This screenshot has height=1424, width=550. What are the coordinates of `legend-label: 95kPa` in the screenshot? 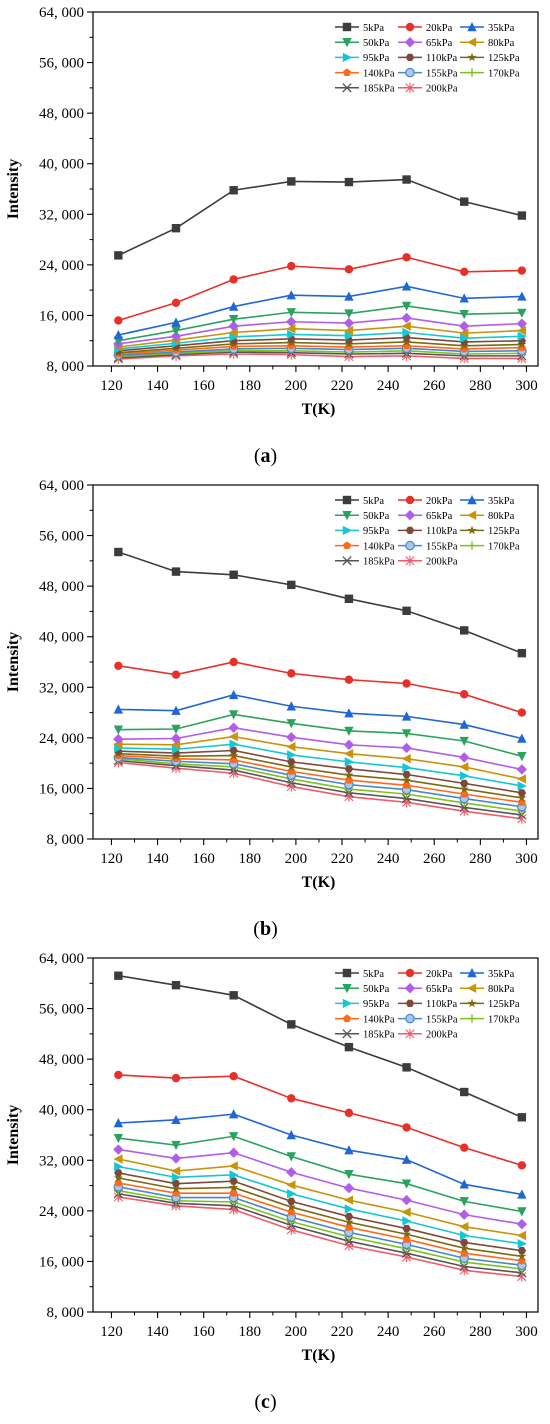 It's located at (376, 531).